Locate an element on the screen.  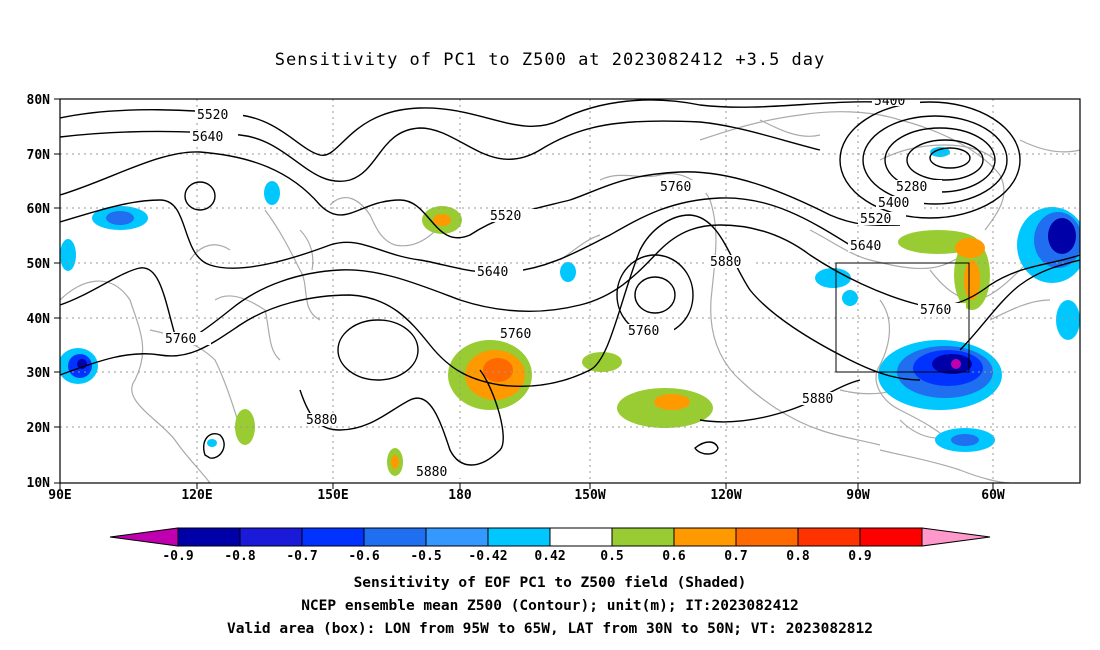
colorbar-label: -0.42 is located at coordinates (487, 556).